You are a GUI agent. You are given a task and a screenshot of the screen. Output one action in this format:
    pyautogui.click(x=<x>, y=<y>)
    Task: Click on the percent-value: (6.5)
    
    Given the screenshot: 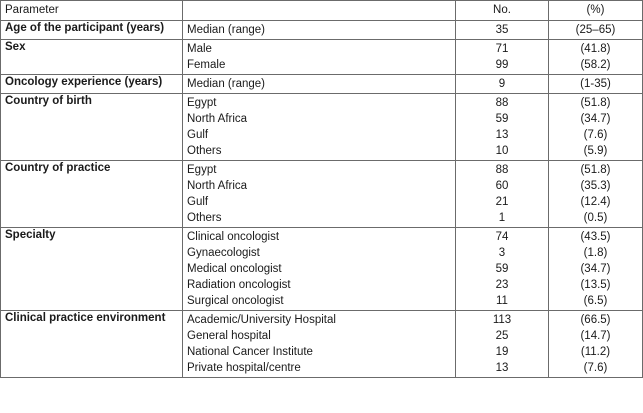 What is the action you would take?
    pyautogui.click(x=595, y=301)
    